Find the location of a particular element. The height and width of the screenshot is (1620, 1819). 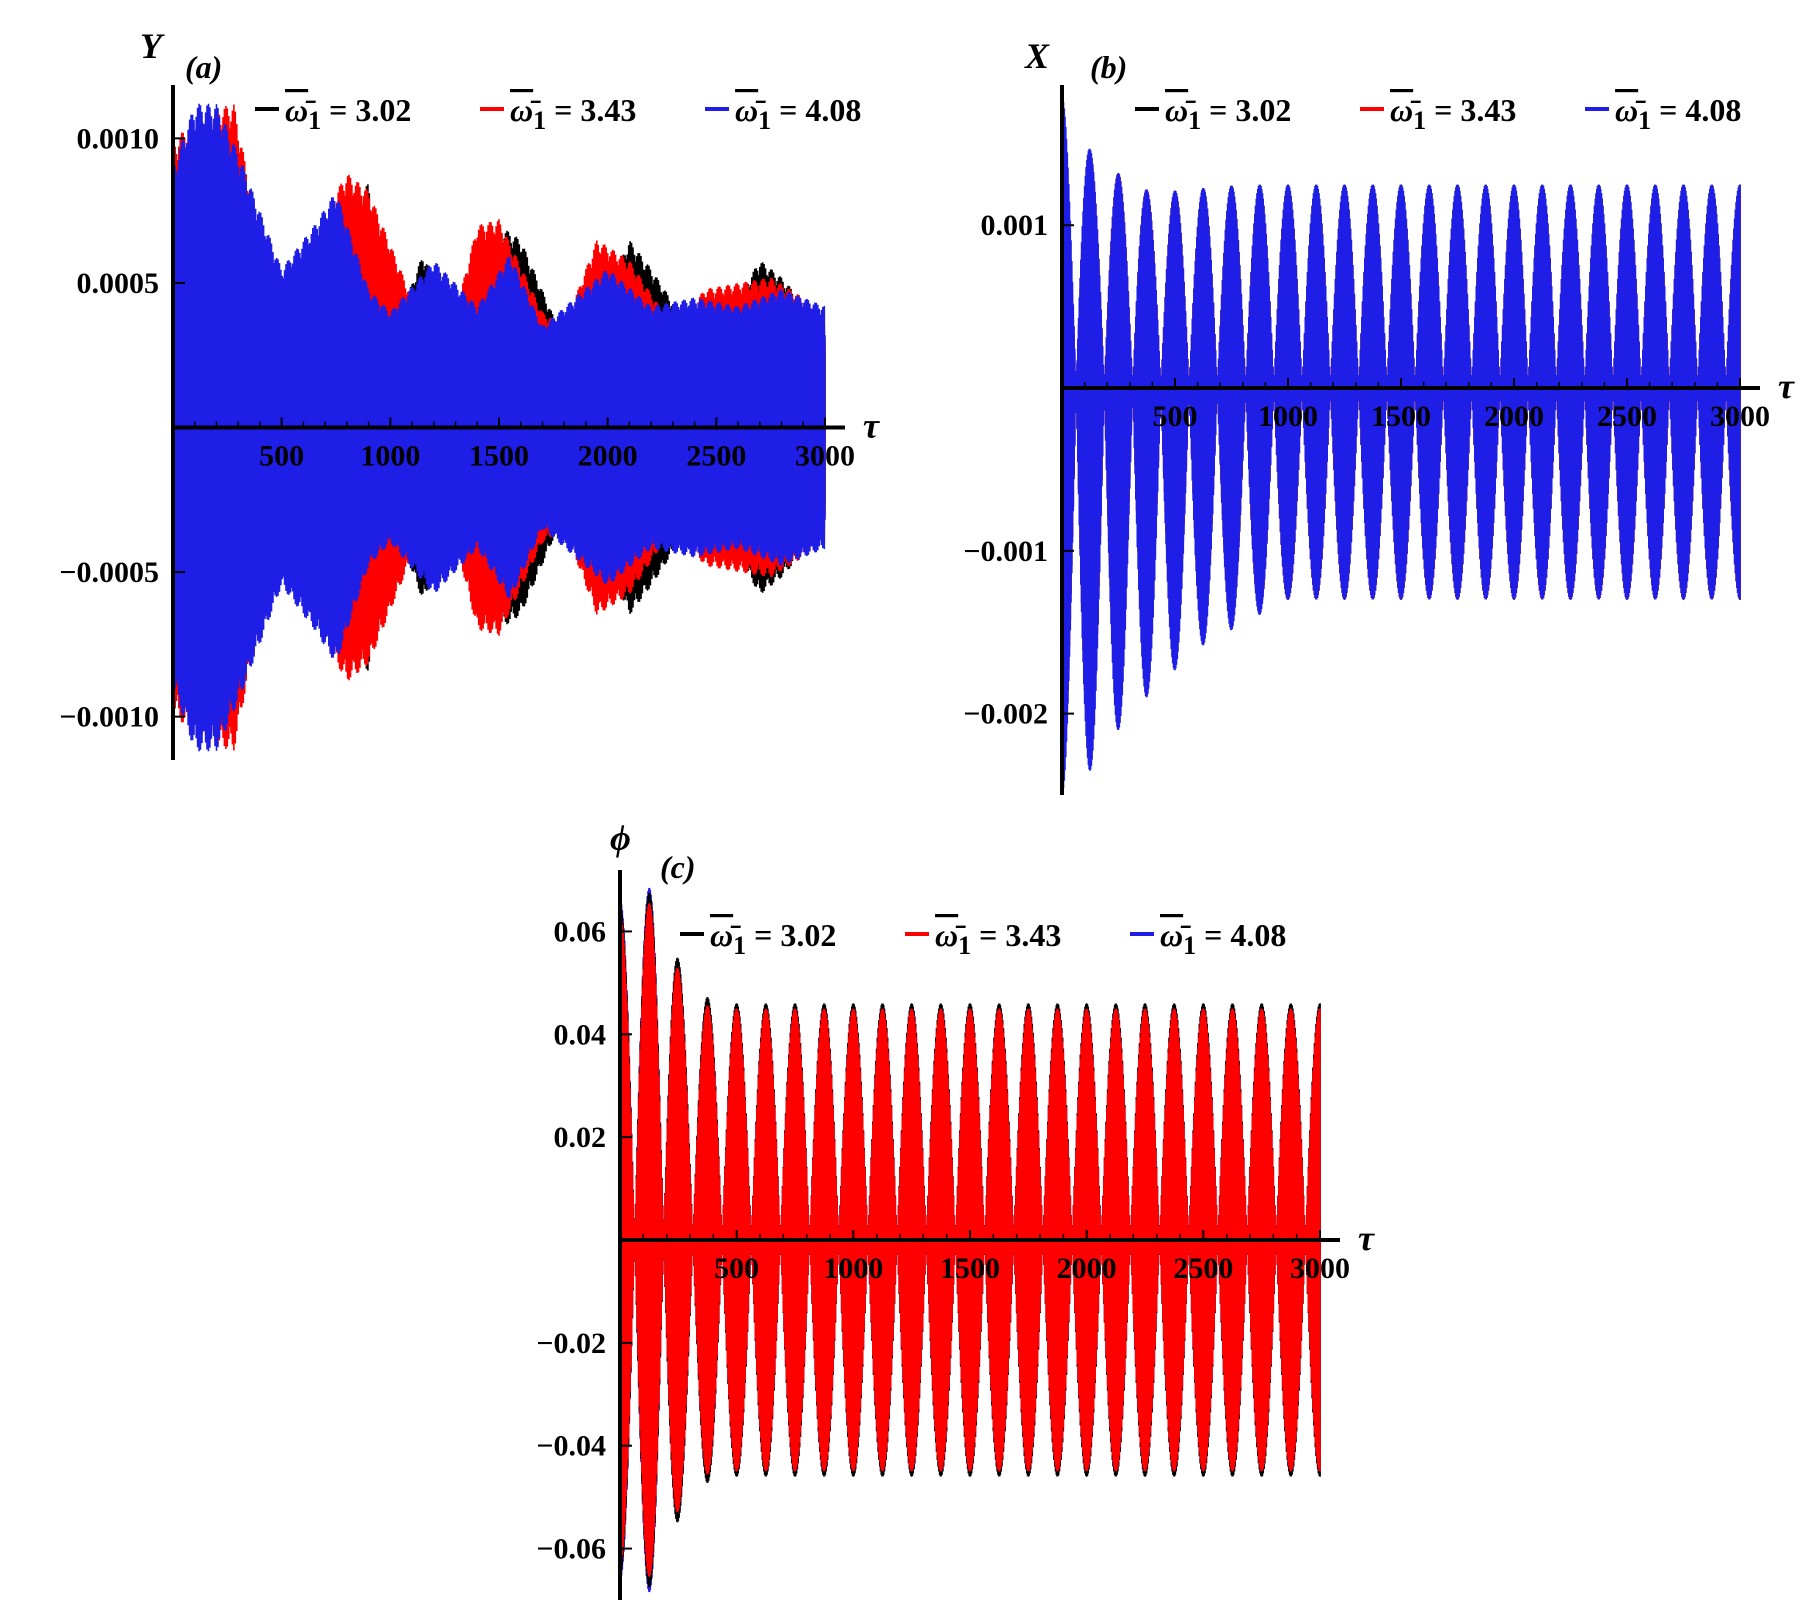

panel-label: (b) is located at coordinates (1108, 67).